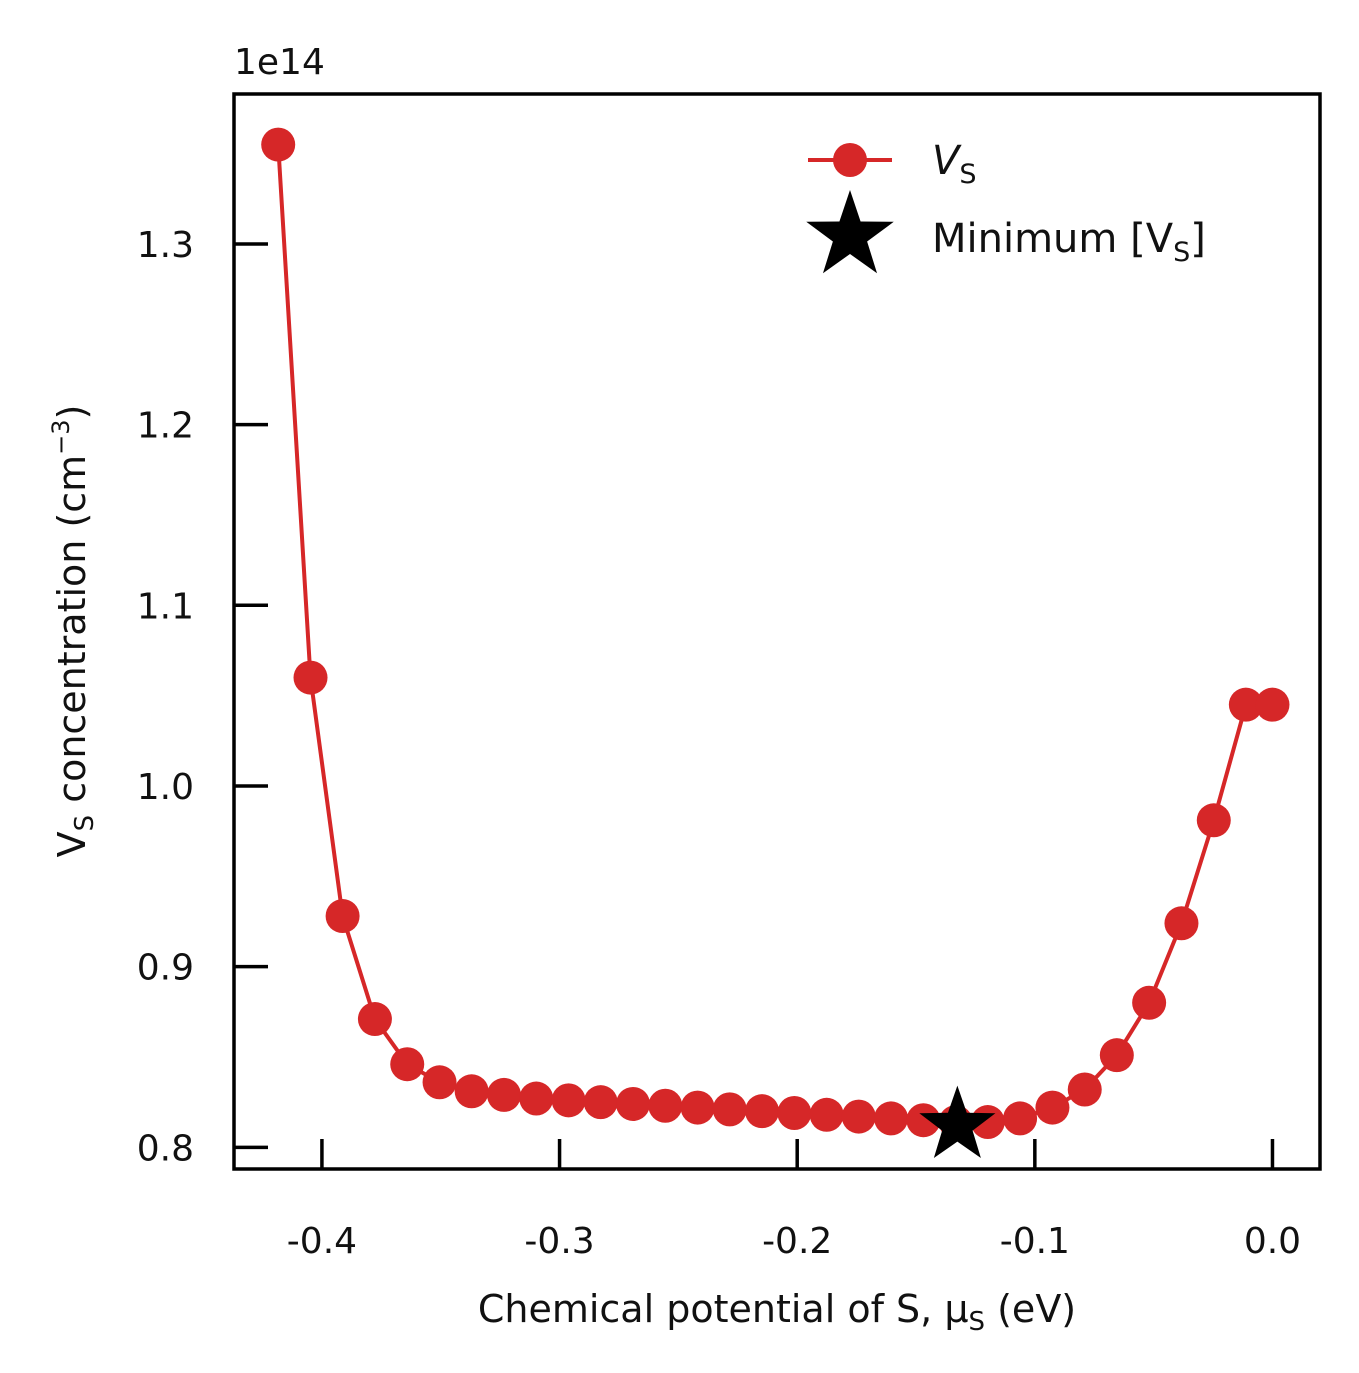 This screenshot has height=1373, width=1359. Describe the element at coordinates (165, 606) in the screenshot. I see `y-tick-label: 1.1` at that location.